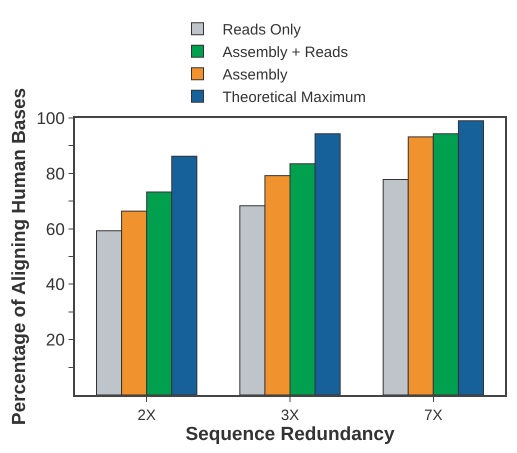  I want to click on x-tick-label: 3X, so click(290, 415).